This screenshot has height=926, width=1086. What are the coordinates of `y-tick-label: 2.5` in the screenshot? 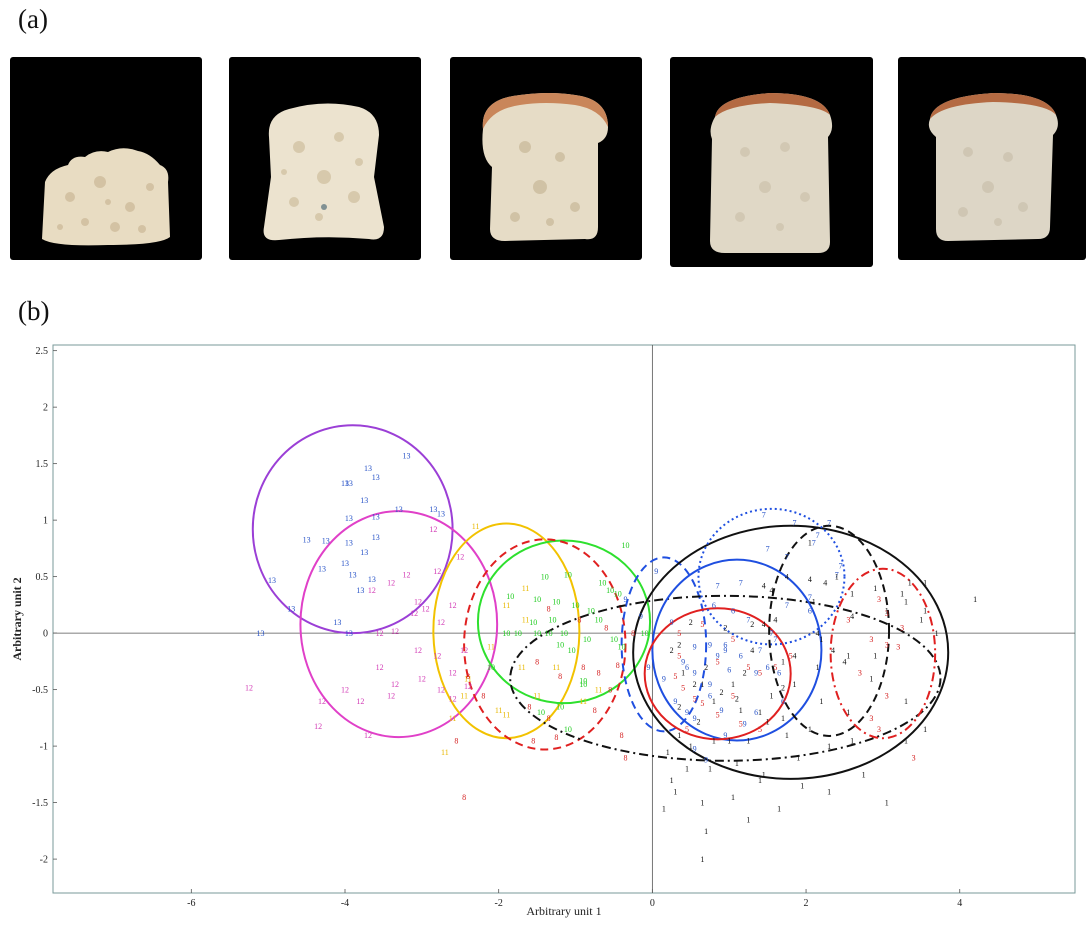 It's located at (42, 351).